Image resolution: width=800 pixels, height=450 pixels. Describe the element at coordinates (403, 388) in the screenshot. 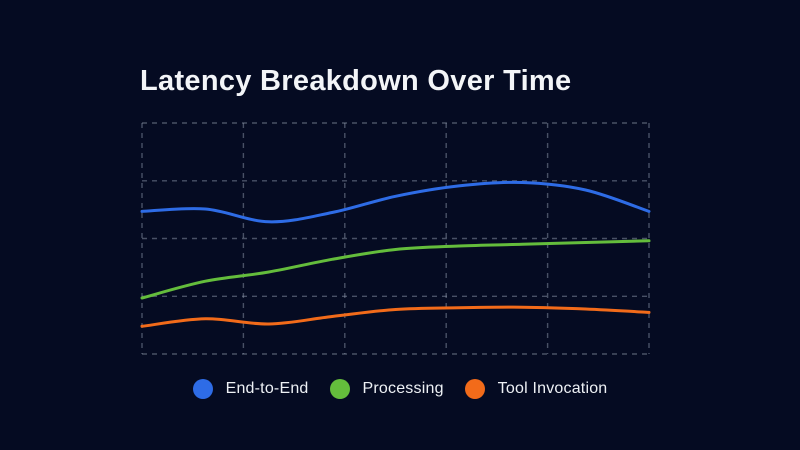

I see `legend-label-processing: Processing` at that location.